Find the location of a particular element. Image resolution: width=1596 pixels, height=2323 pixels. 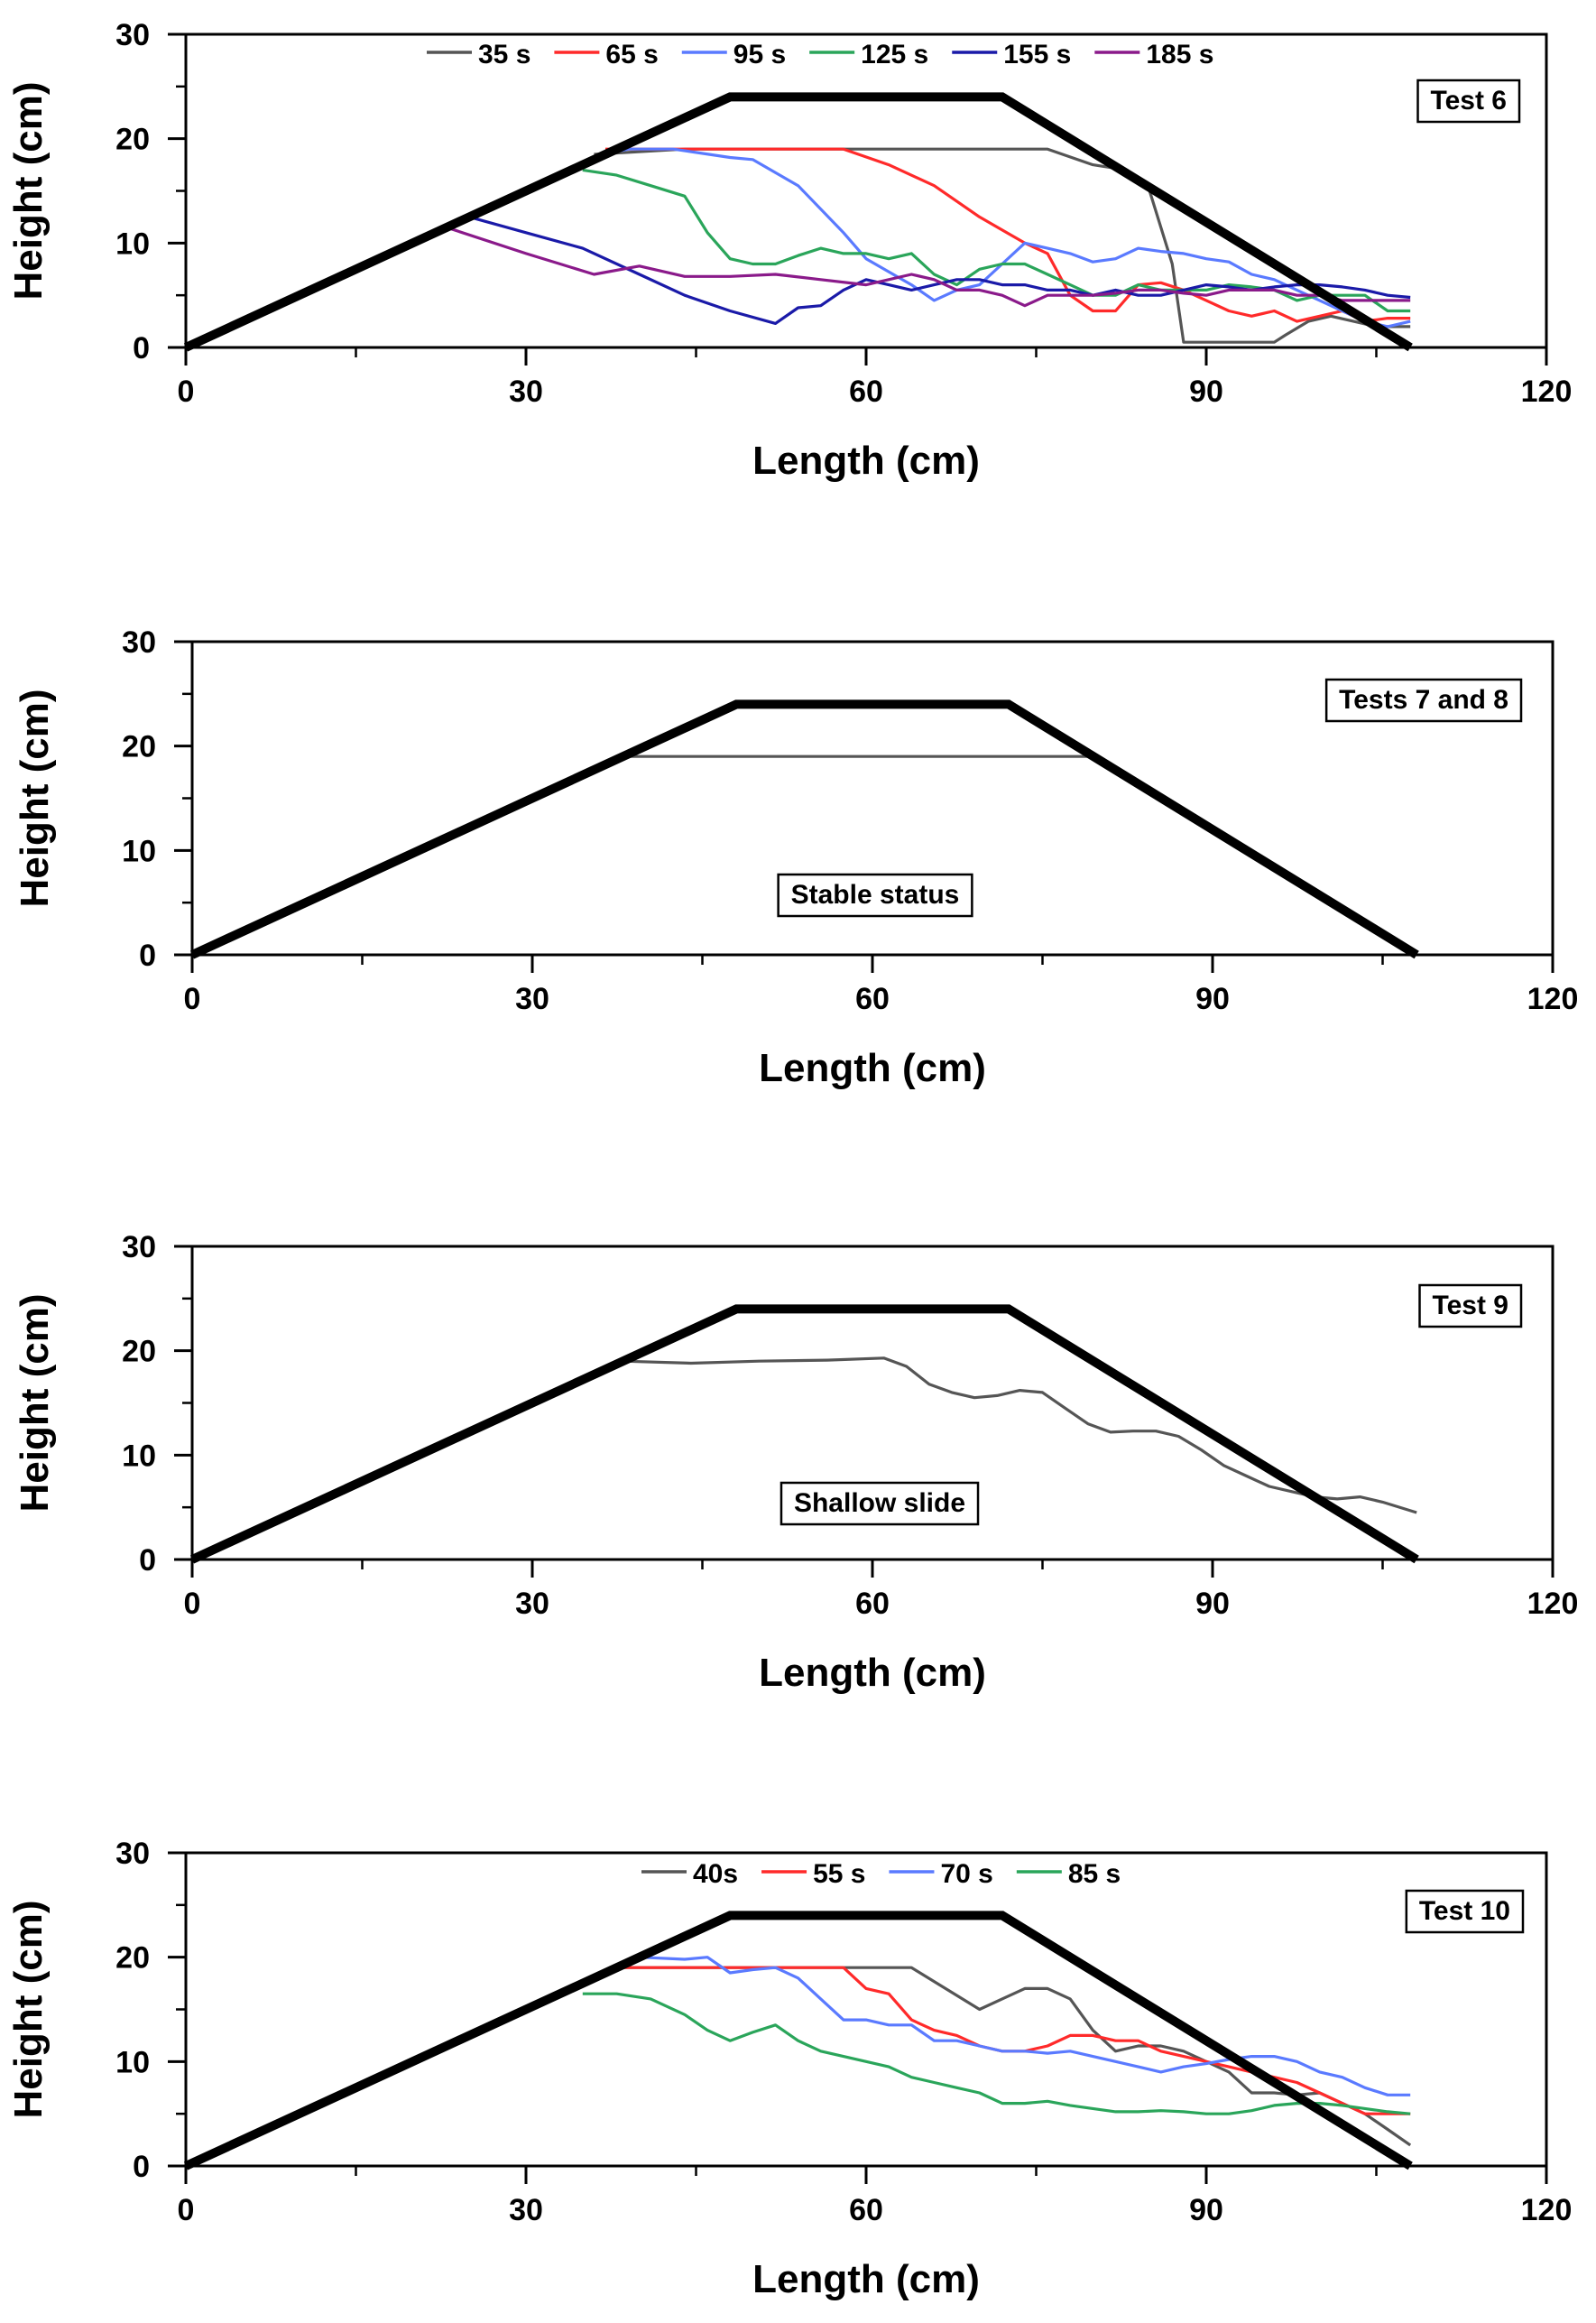

series-line-95s is located at coordinates (1008, 238).